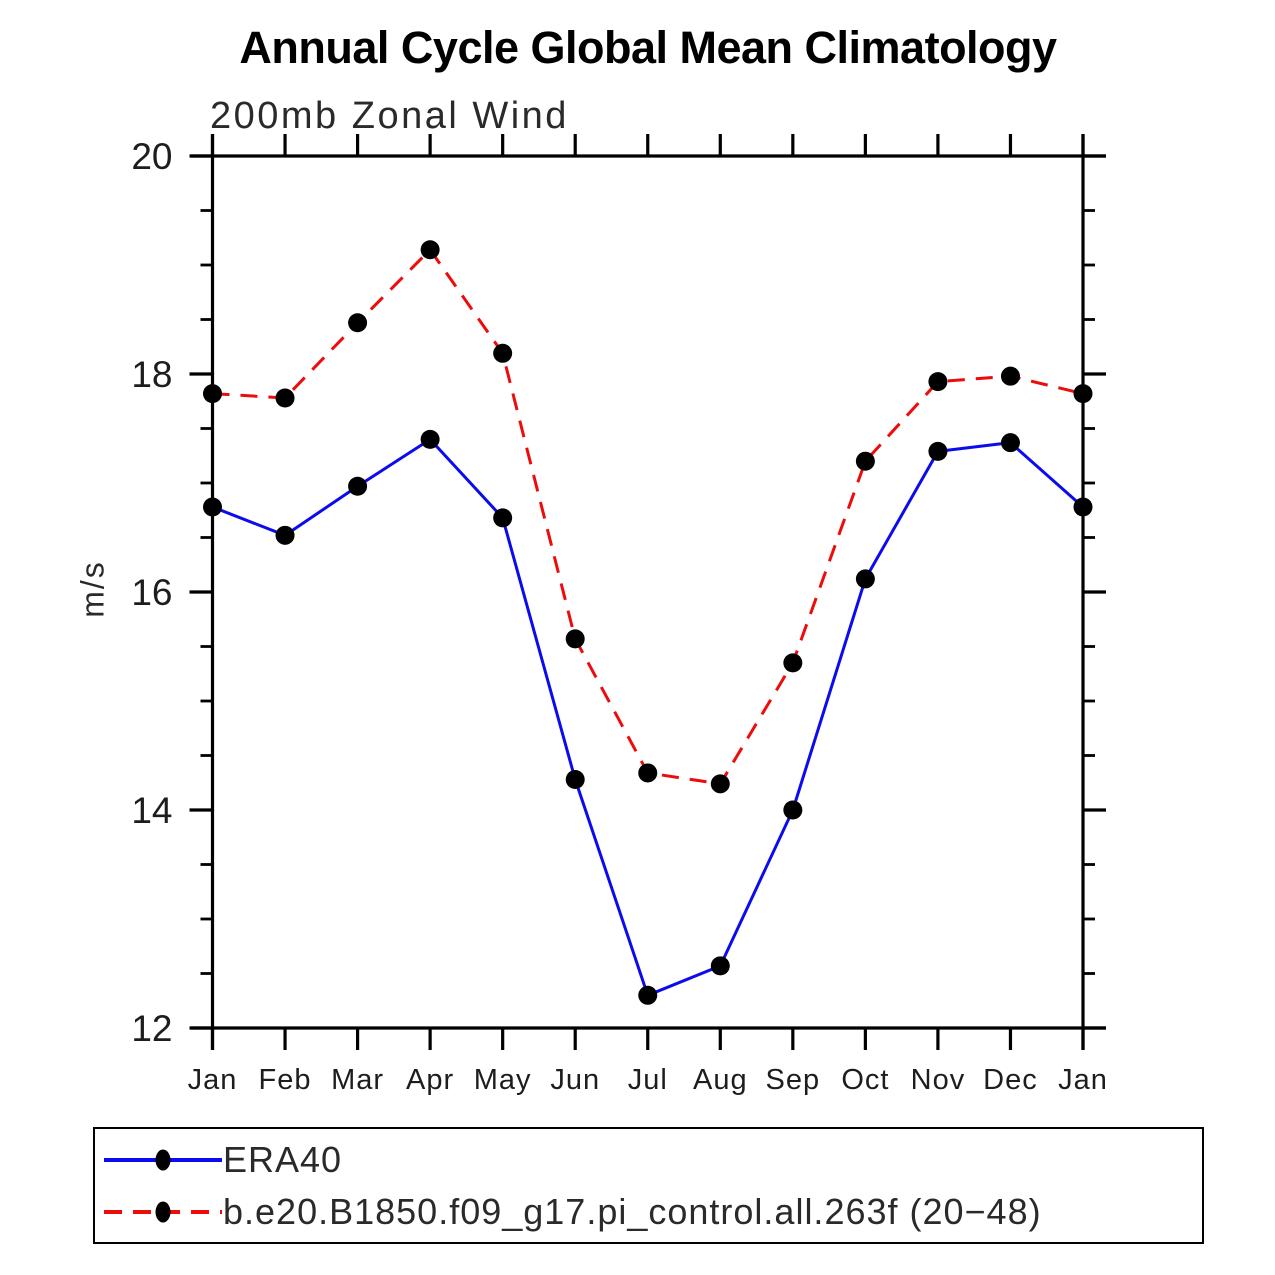  I want to click on x-axis-month-label: Nov, so click(938, 1080).